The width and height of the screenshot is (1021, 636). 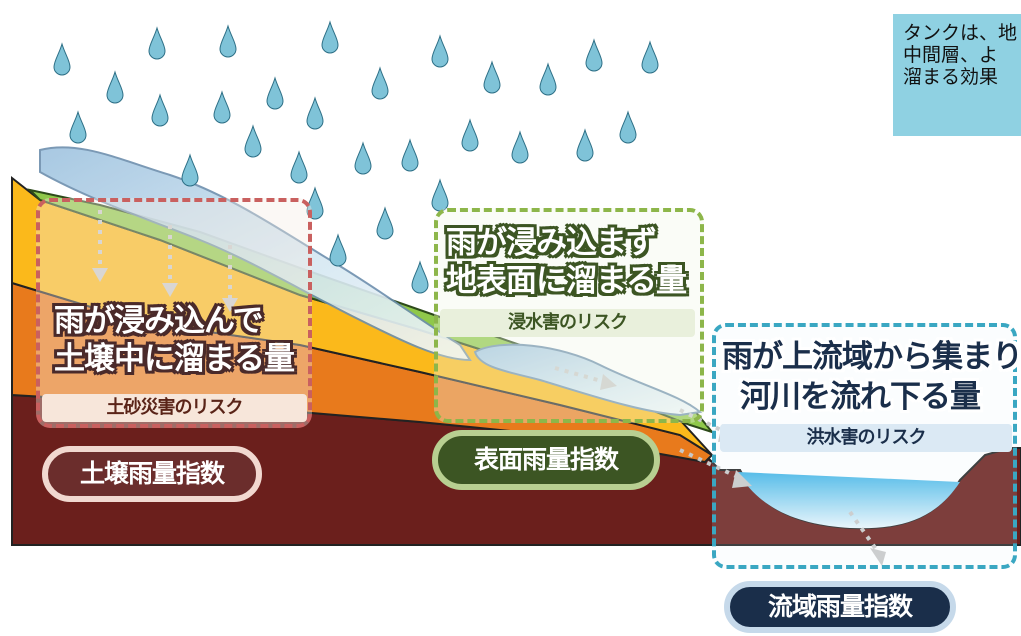 What do you see at coordinates (566, 281) in the screenshot?
I see `surface-title-line2: 地表面に溜まる量` at bounding box center [566, 281].